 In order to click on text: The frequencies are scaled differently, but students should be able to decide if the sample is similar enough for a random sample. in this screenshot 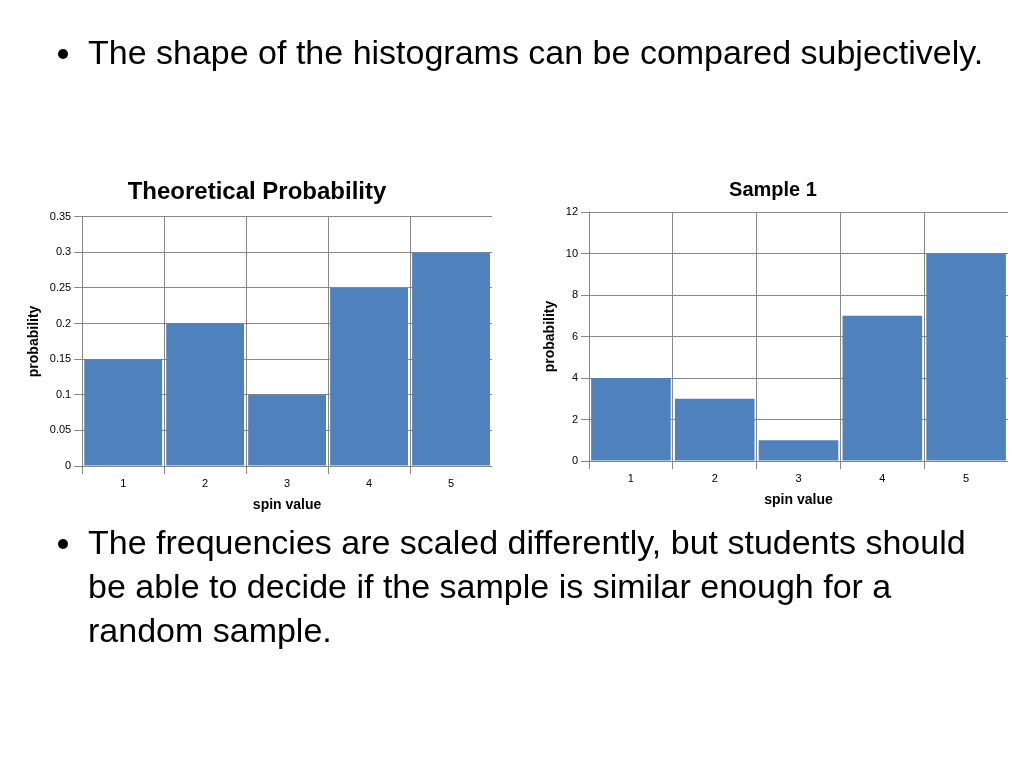, I will do `click(527, 586)`.